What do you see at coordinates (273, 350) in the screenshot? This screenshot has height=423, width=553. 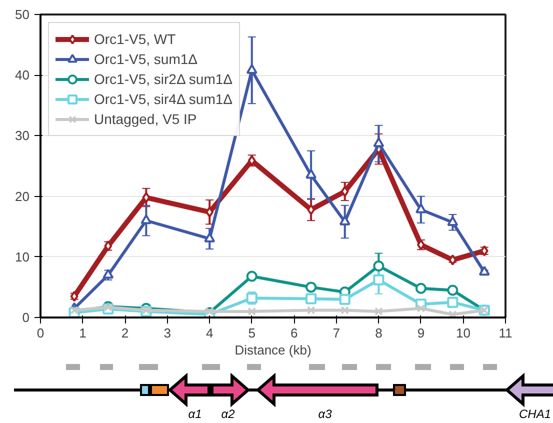 I see `x-axis-title: Distance (kb)` at bounding box center [273, 350].